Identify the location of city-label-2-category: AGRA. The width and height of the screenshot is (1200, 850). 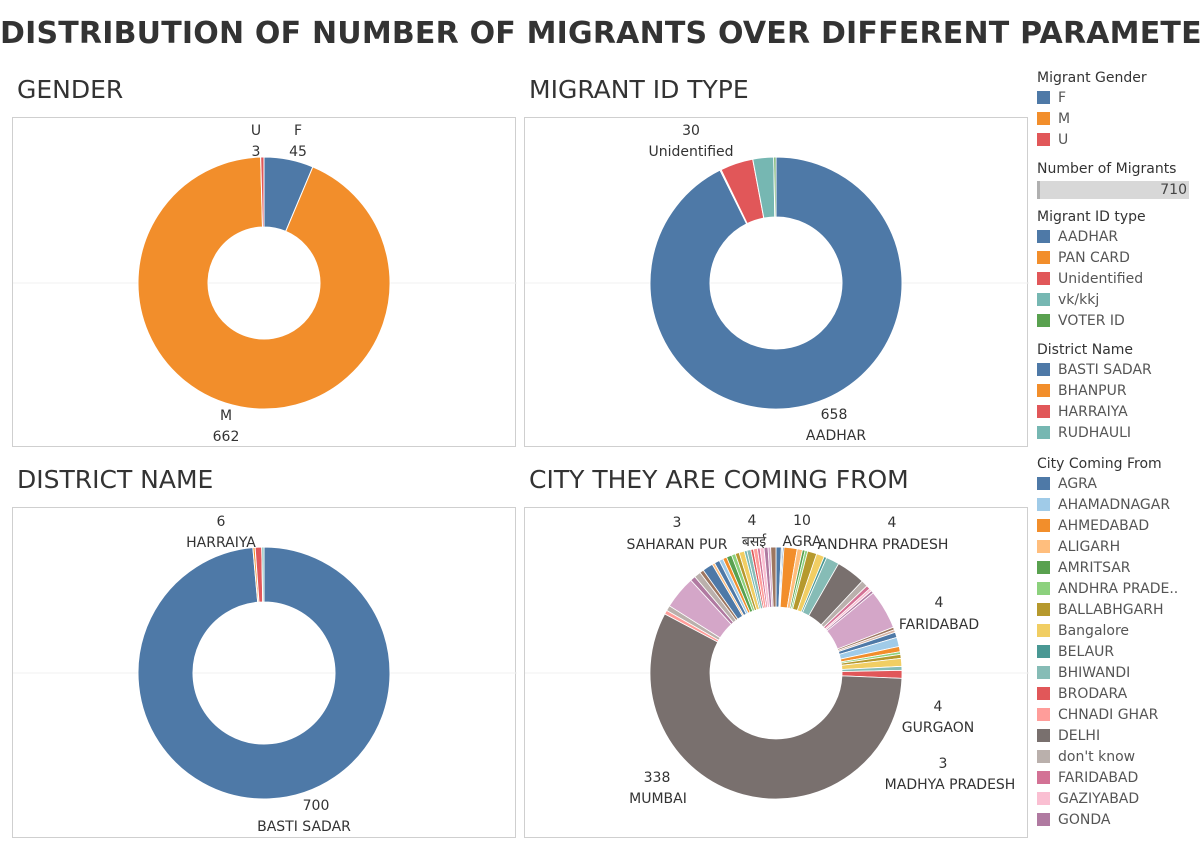
(802, 542).